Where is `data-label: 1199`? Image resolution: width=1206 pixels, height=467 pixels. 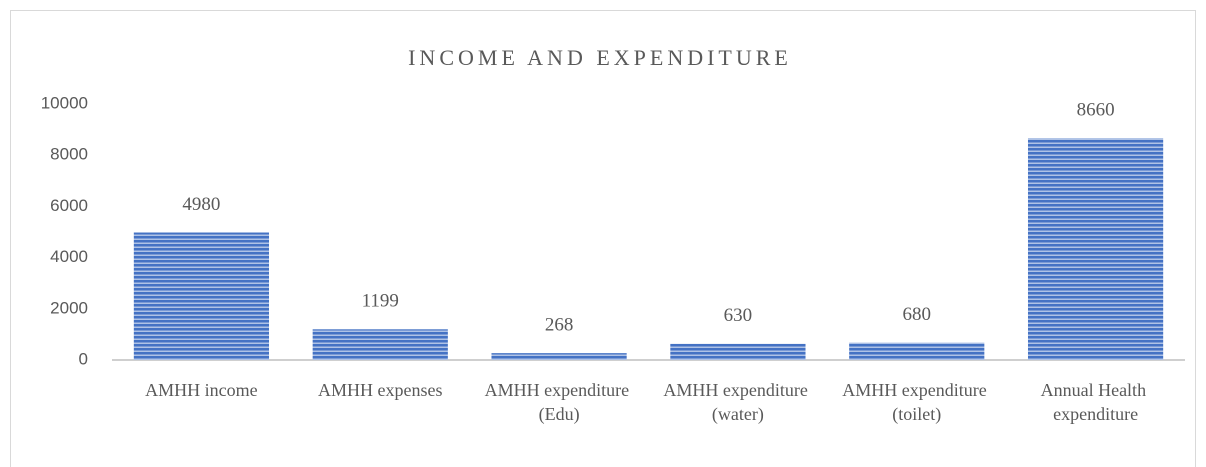
data-label: 1199 is located at coordinates (380, 301).